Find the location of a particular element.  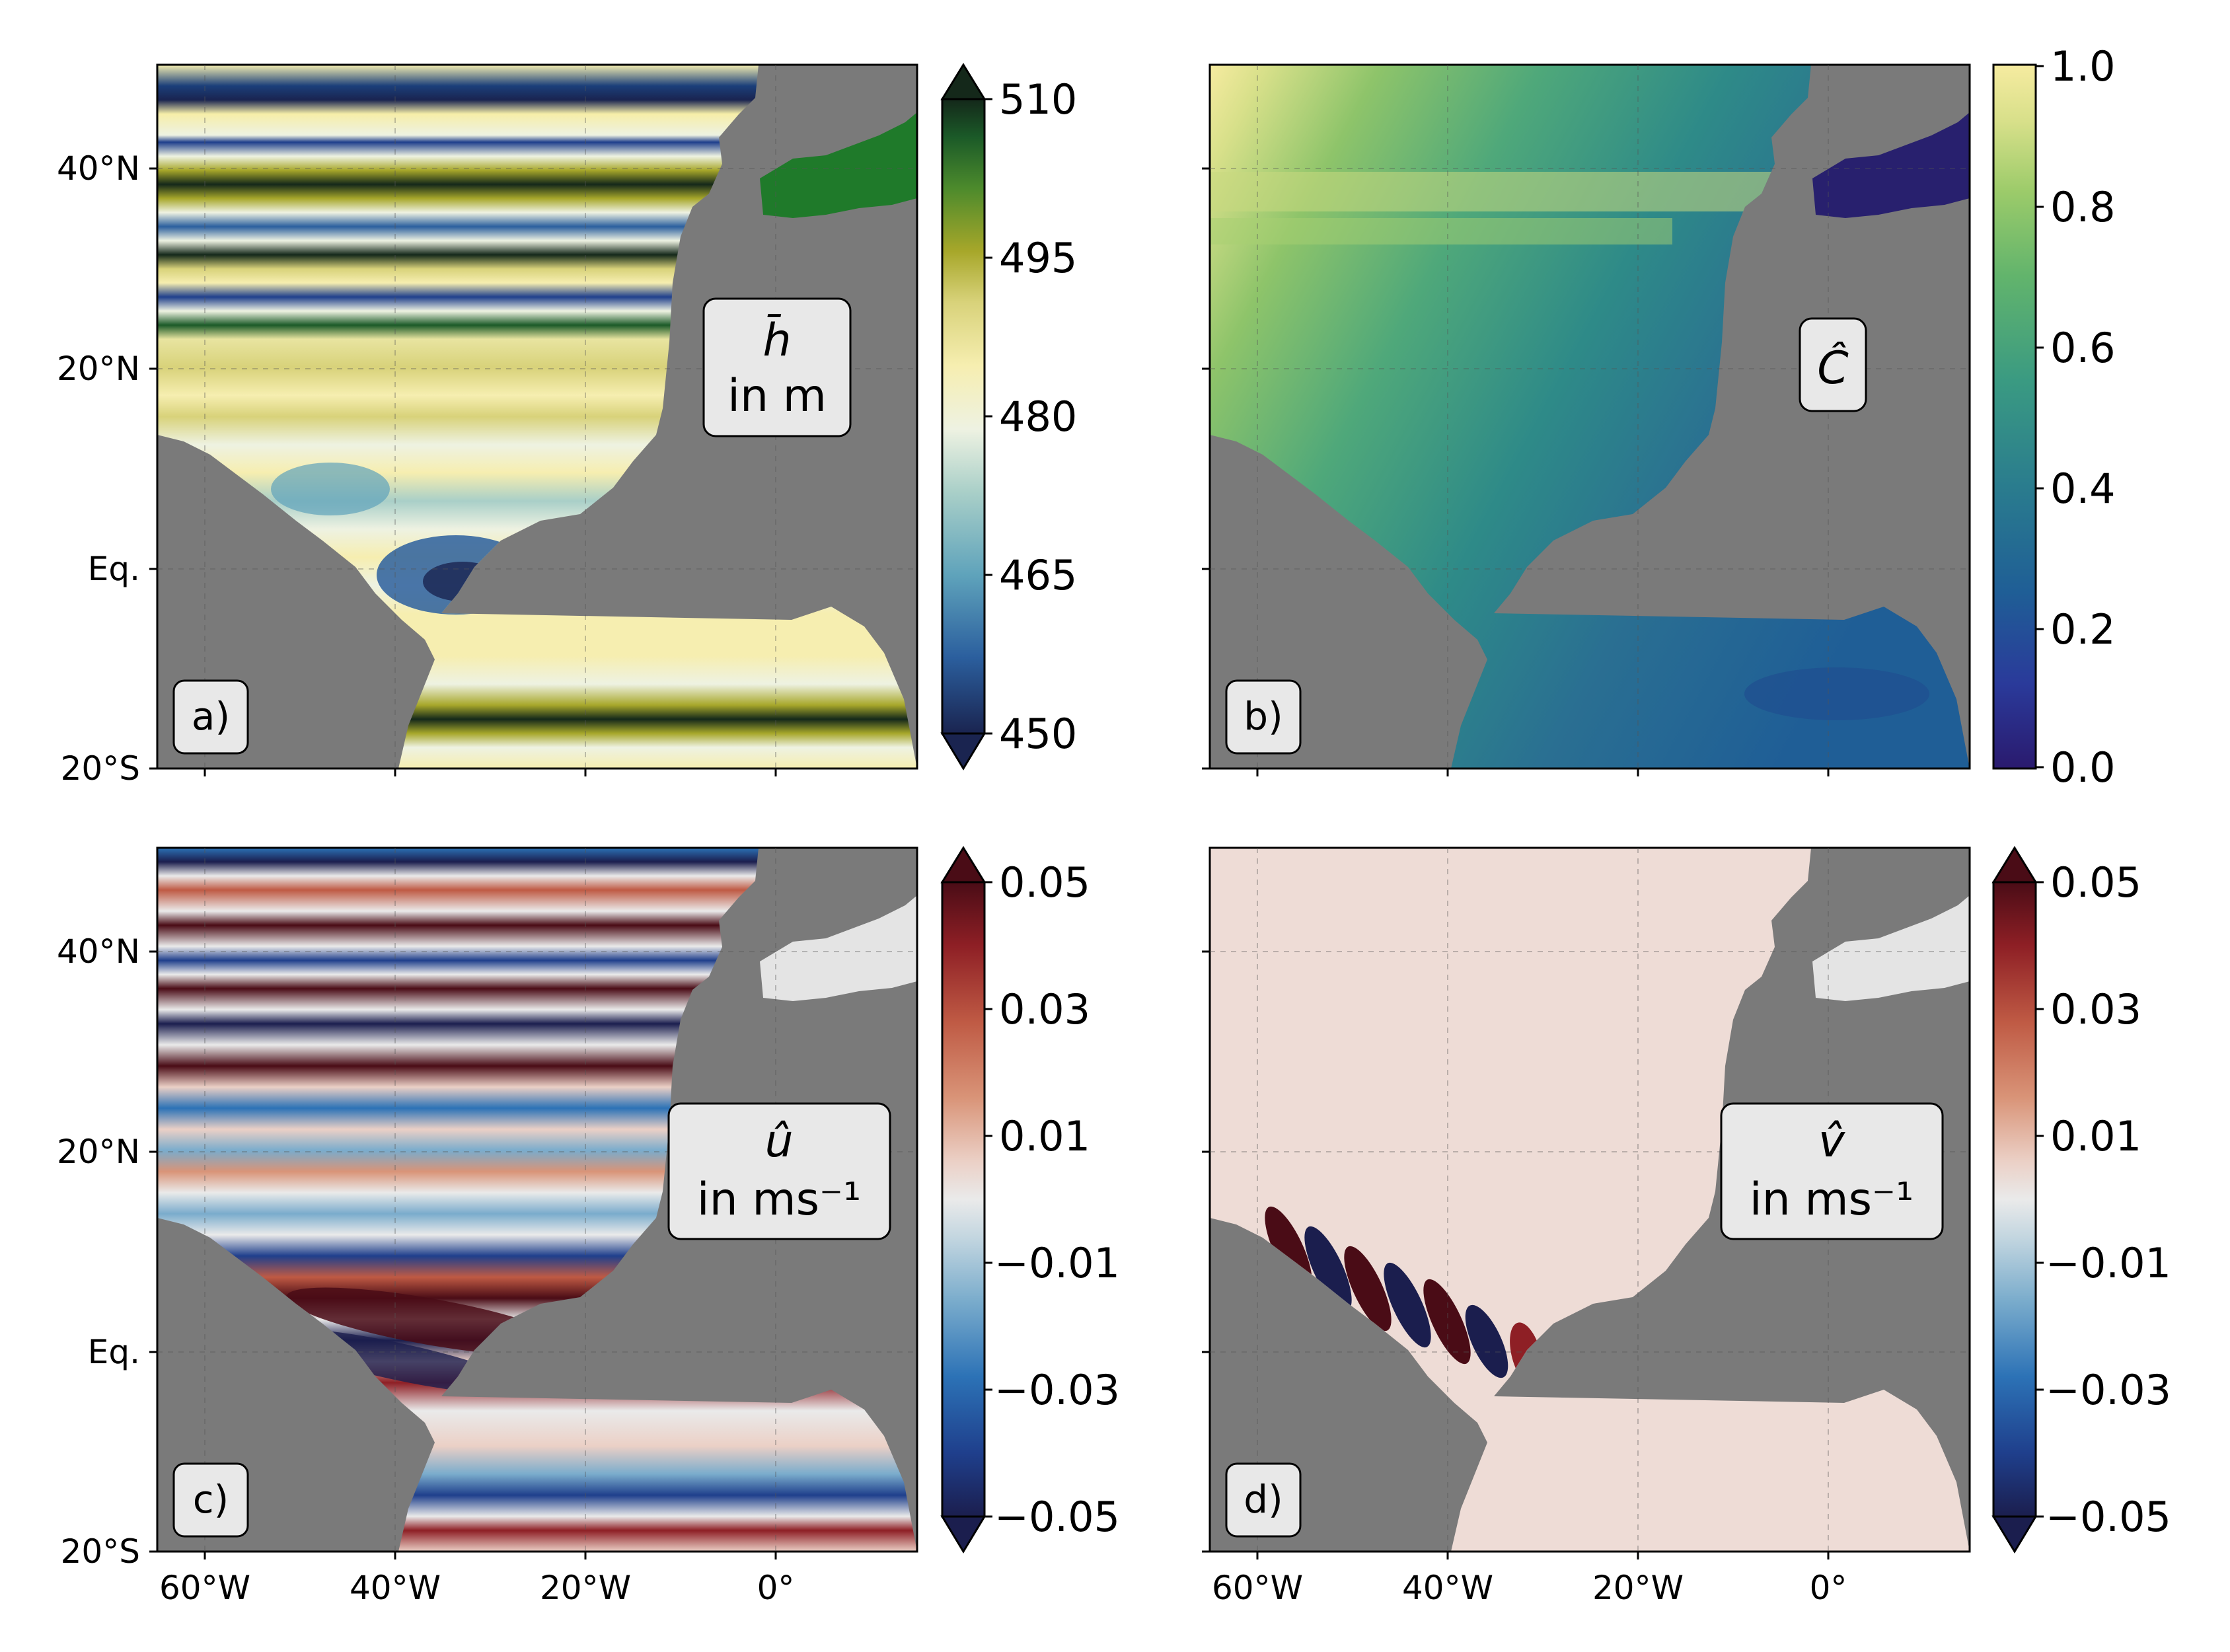

panel-label-b-text: b) is located at coordinates (1263, 717).